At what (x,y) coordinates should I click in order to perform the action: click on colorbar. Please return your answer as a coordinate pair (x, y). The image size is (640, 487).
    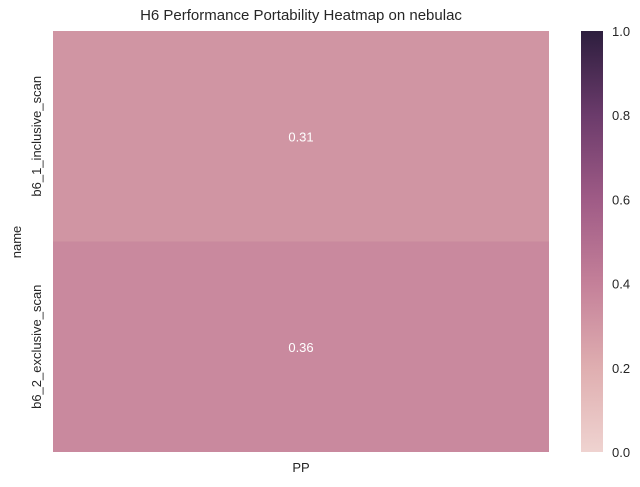
    Looking at the image, I should click on (592, 241).